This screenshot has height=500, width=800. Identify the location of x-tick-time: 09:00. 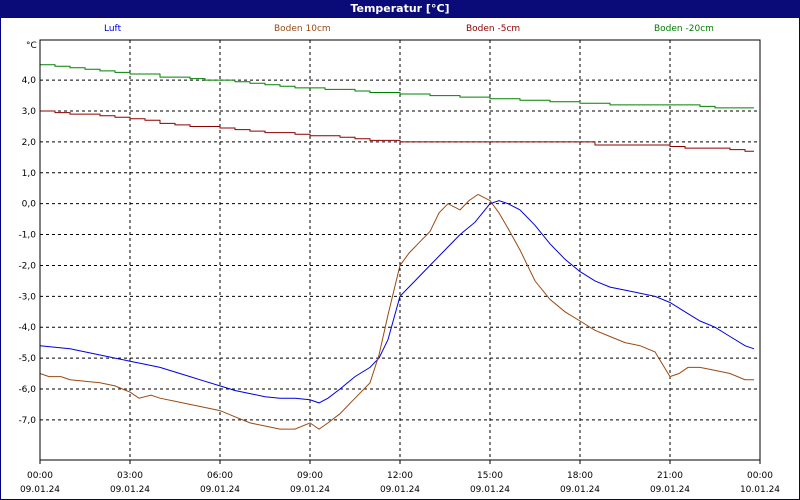
(310, 476).